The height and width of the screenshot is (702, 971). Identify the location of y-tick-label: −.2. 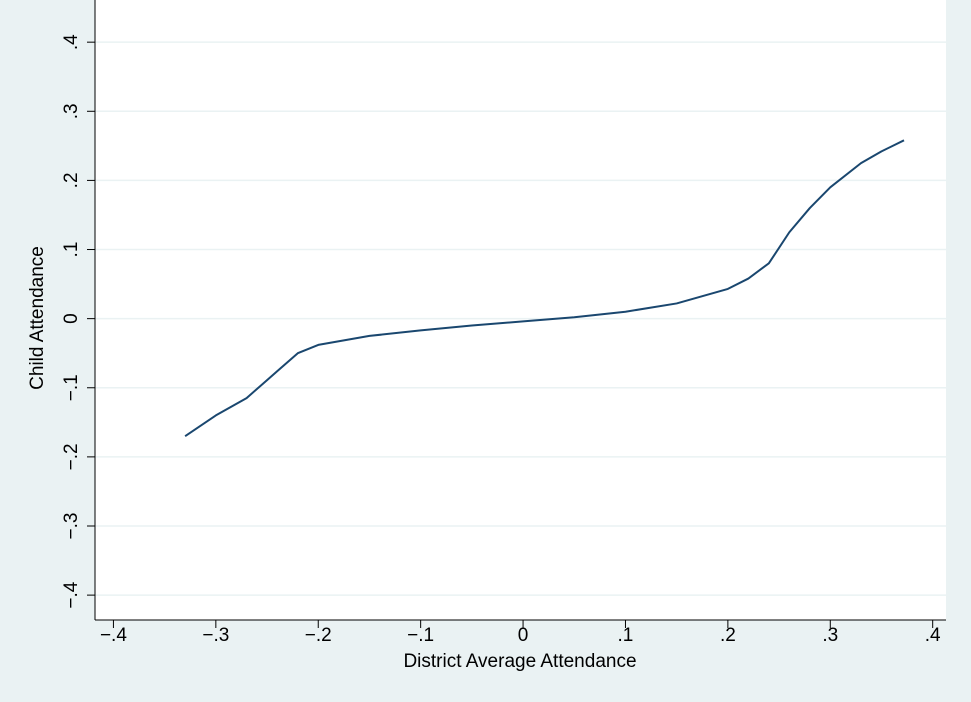
(71, 456).